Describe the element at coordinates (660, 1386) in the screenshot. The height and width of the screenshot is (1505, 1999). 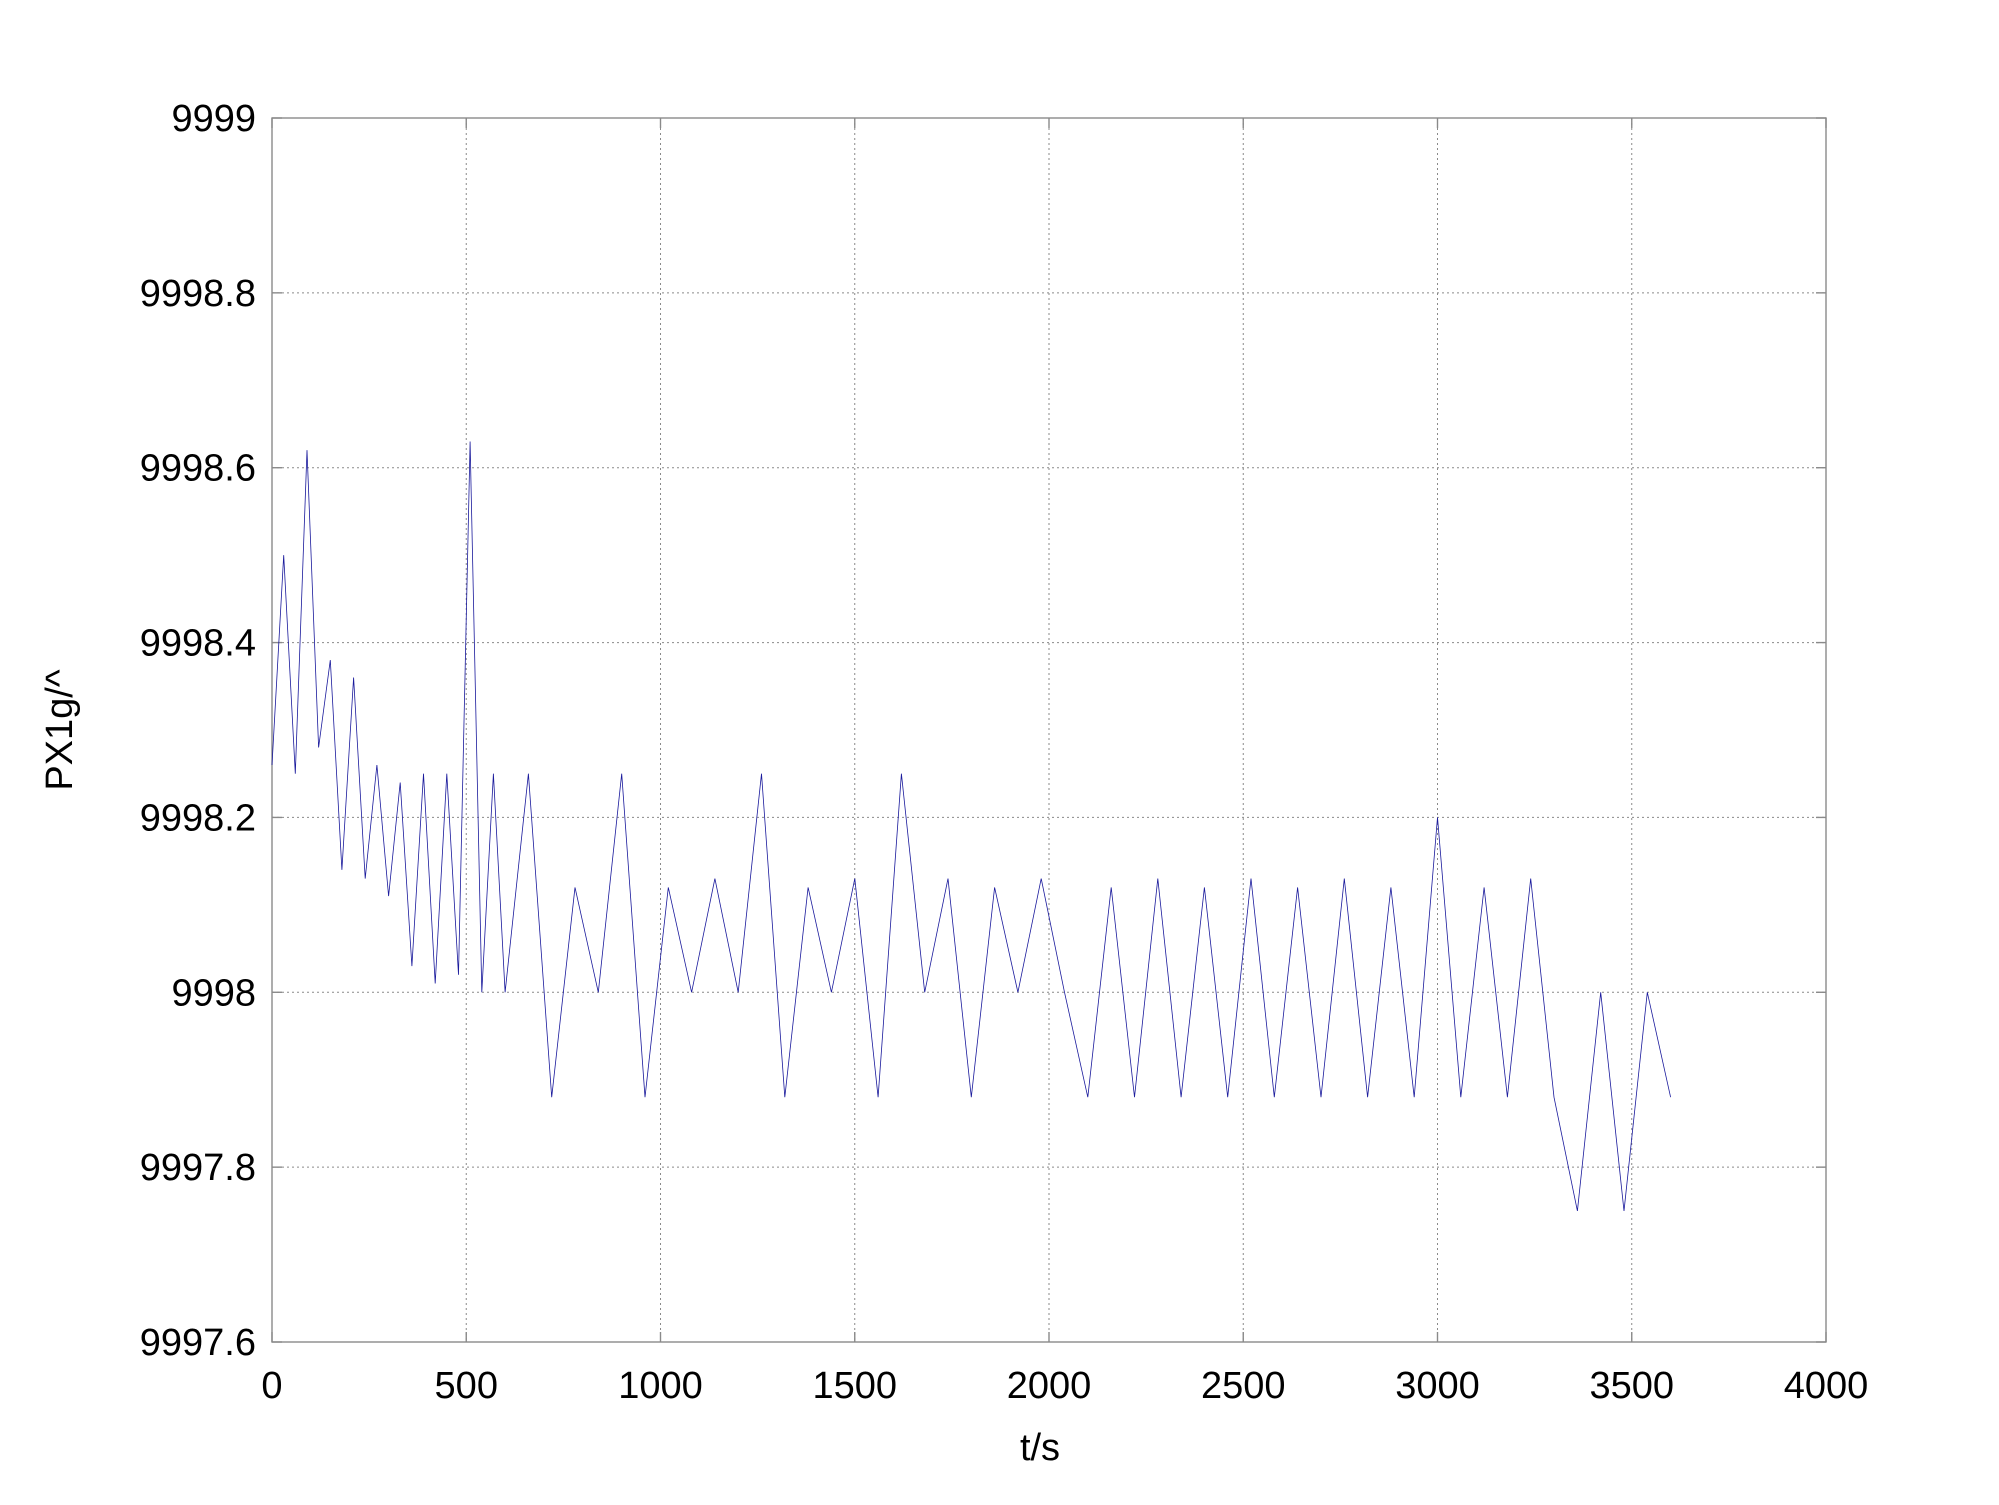
I see `x-tick-label: 1000` at that location.